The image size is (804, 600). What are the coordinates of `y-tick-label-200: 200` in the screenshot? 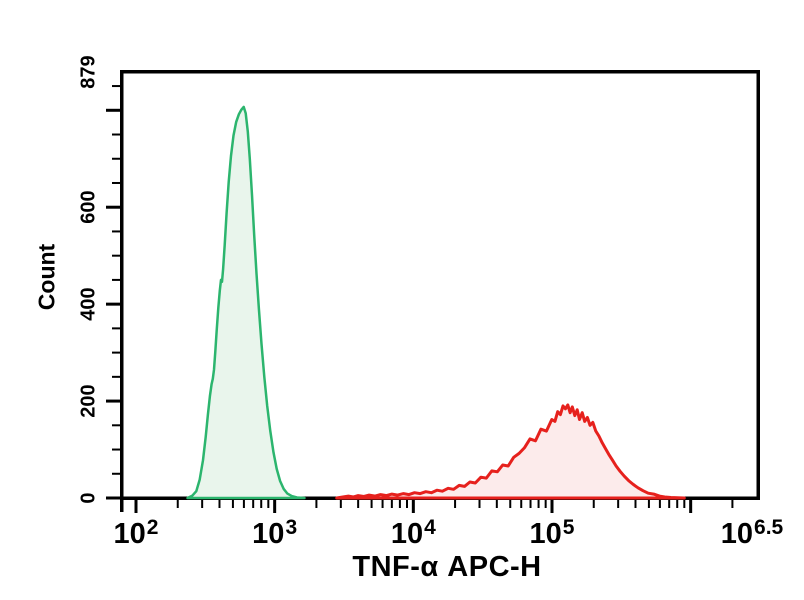 It's located at (88, 401).